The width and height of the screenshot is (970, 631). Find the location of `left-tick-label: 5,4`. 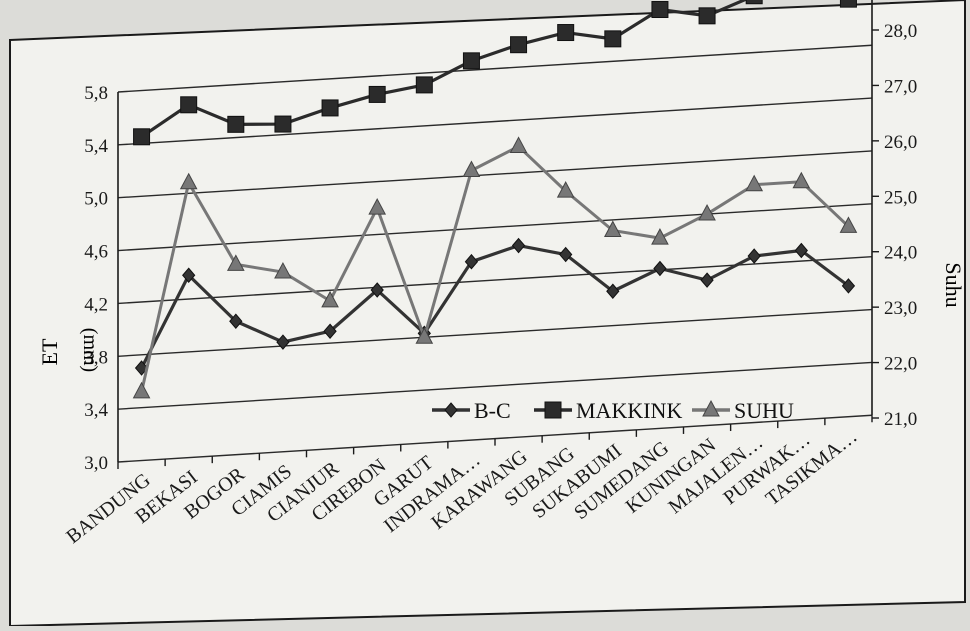

left-tick-label: 5,4 is located at coordinates (96, 146).